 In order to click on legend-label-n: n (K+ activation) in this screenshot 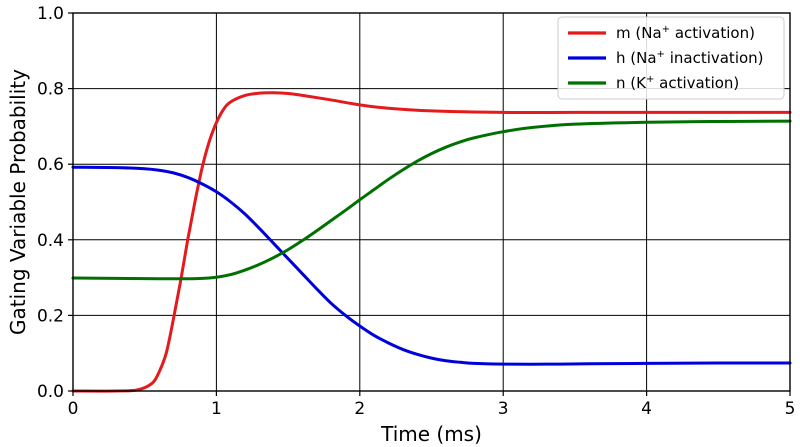, I will do `click(677, 83)`.